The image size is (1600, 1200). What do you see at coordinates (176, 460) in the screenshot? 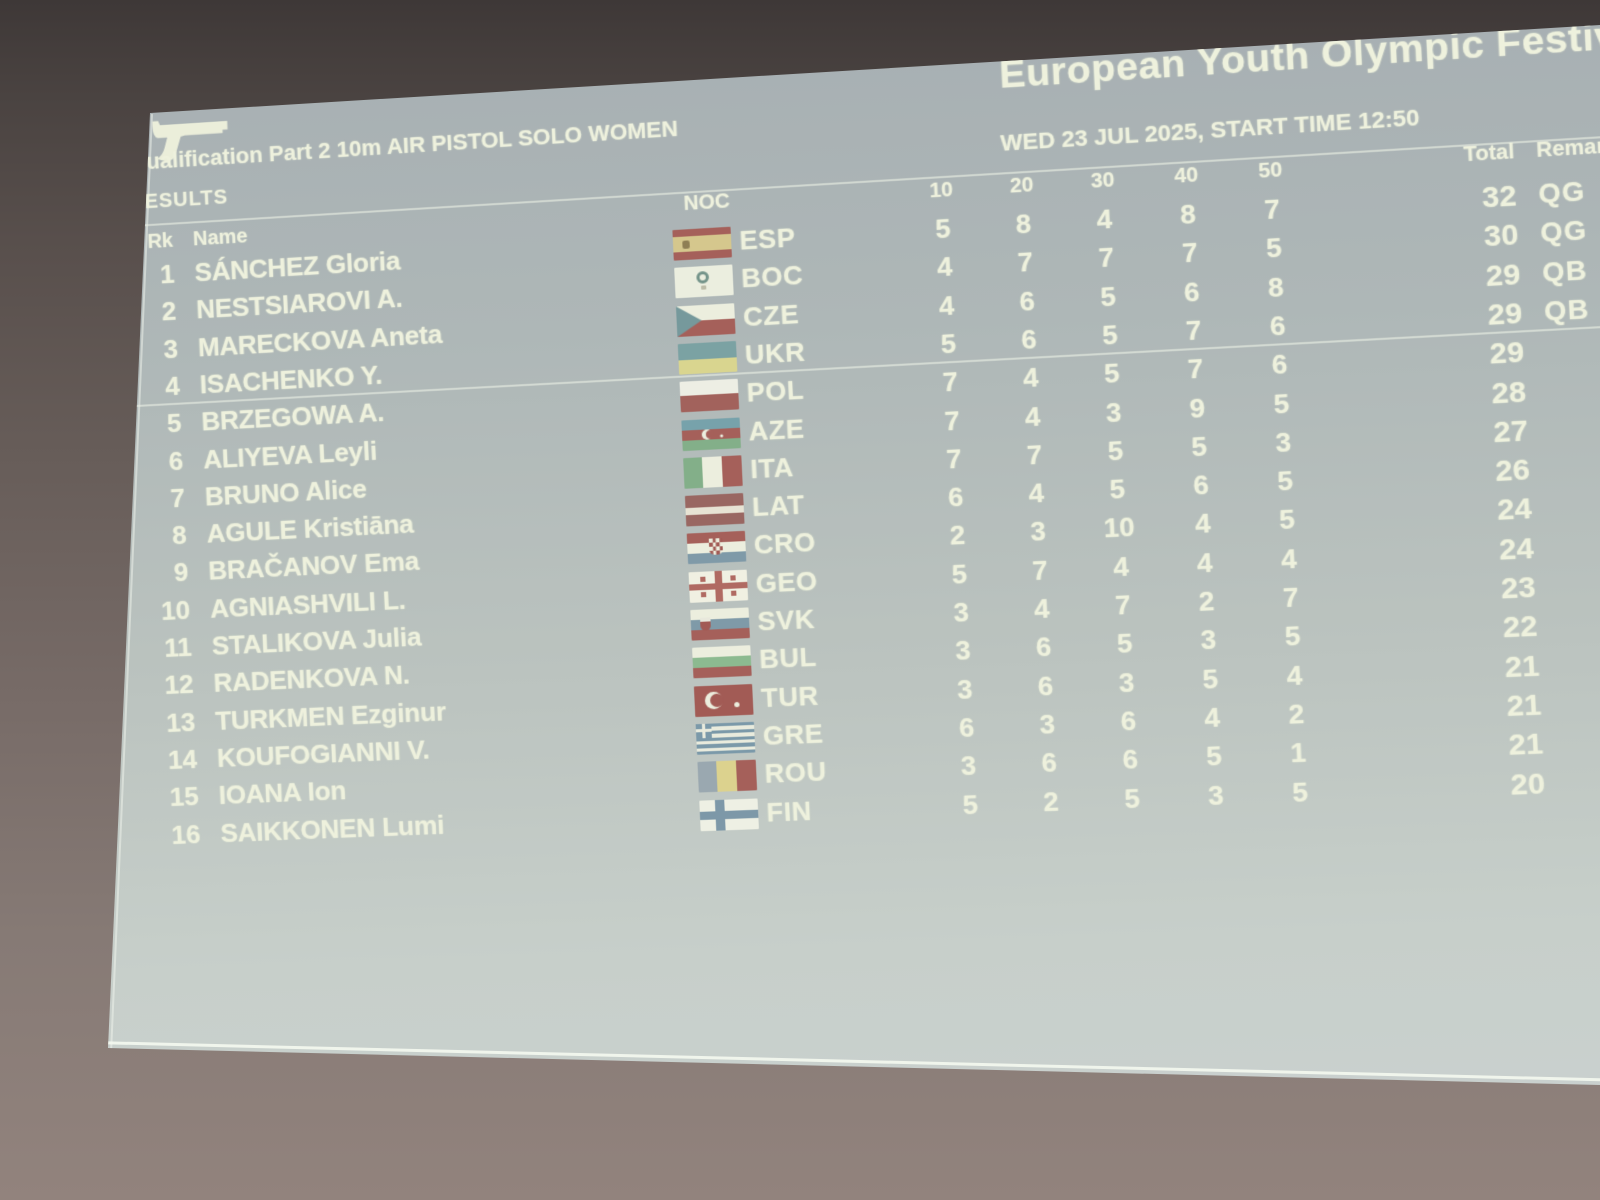
I see `rank-cell: 6` at bounding box center [176, 460].